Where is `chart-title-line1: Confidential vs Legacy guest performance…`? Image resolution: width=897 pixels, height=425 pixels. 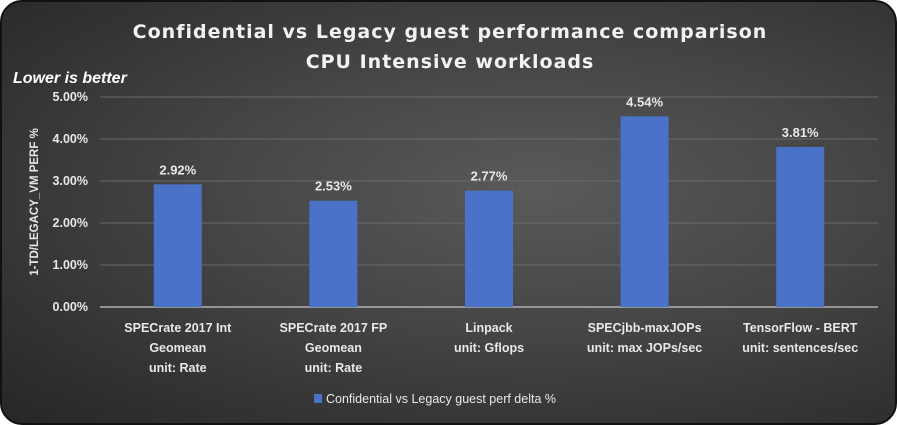
chart-title-line1: Confidential vs Legacy guest performance… is located at coordinates (450, 32).